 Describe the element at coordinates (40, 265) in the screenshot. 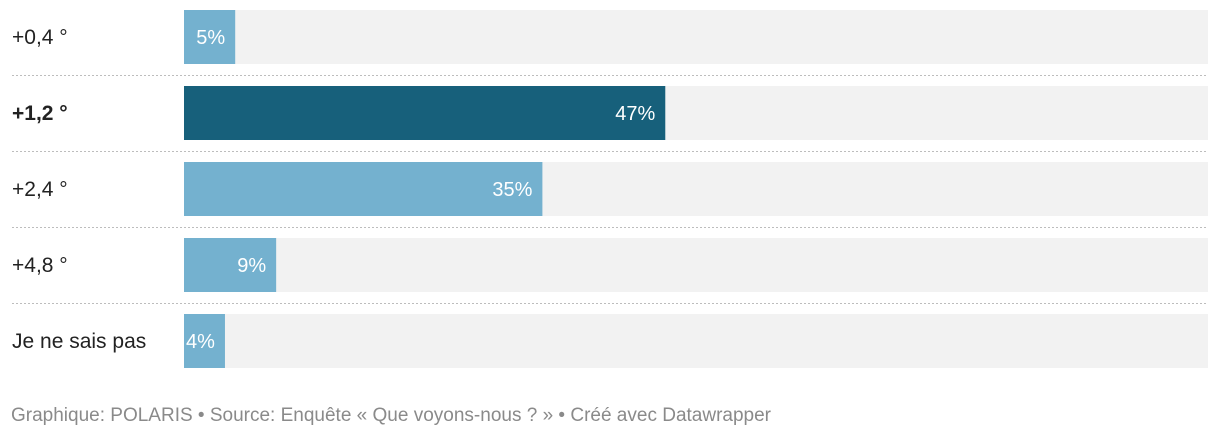

I see `category-label-4-8: +4,8 °` at that location.